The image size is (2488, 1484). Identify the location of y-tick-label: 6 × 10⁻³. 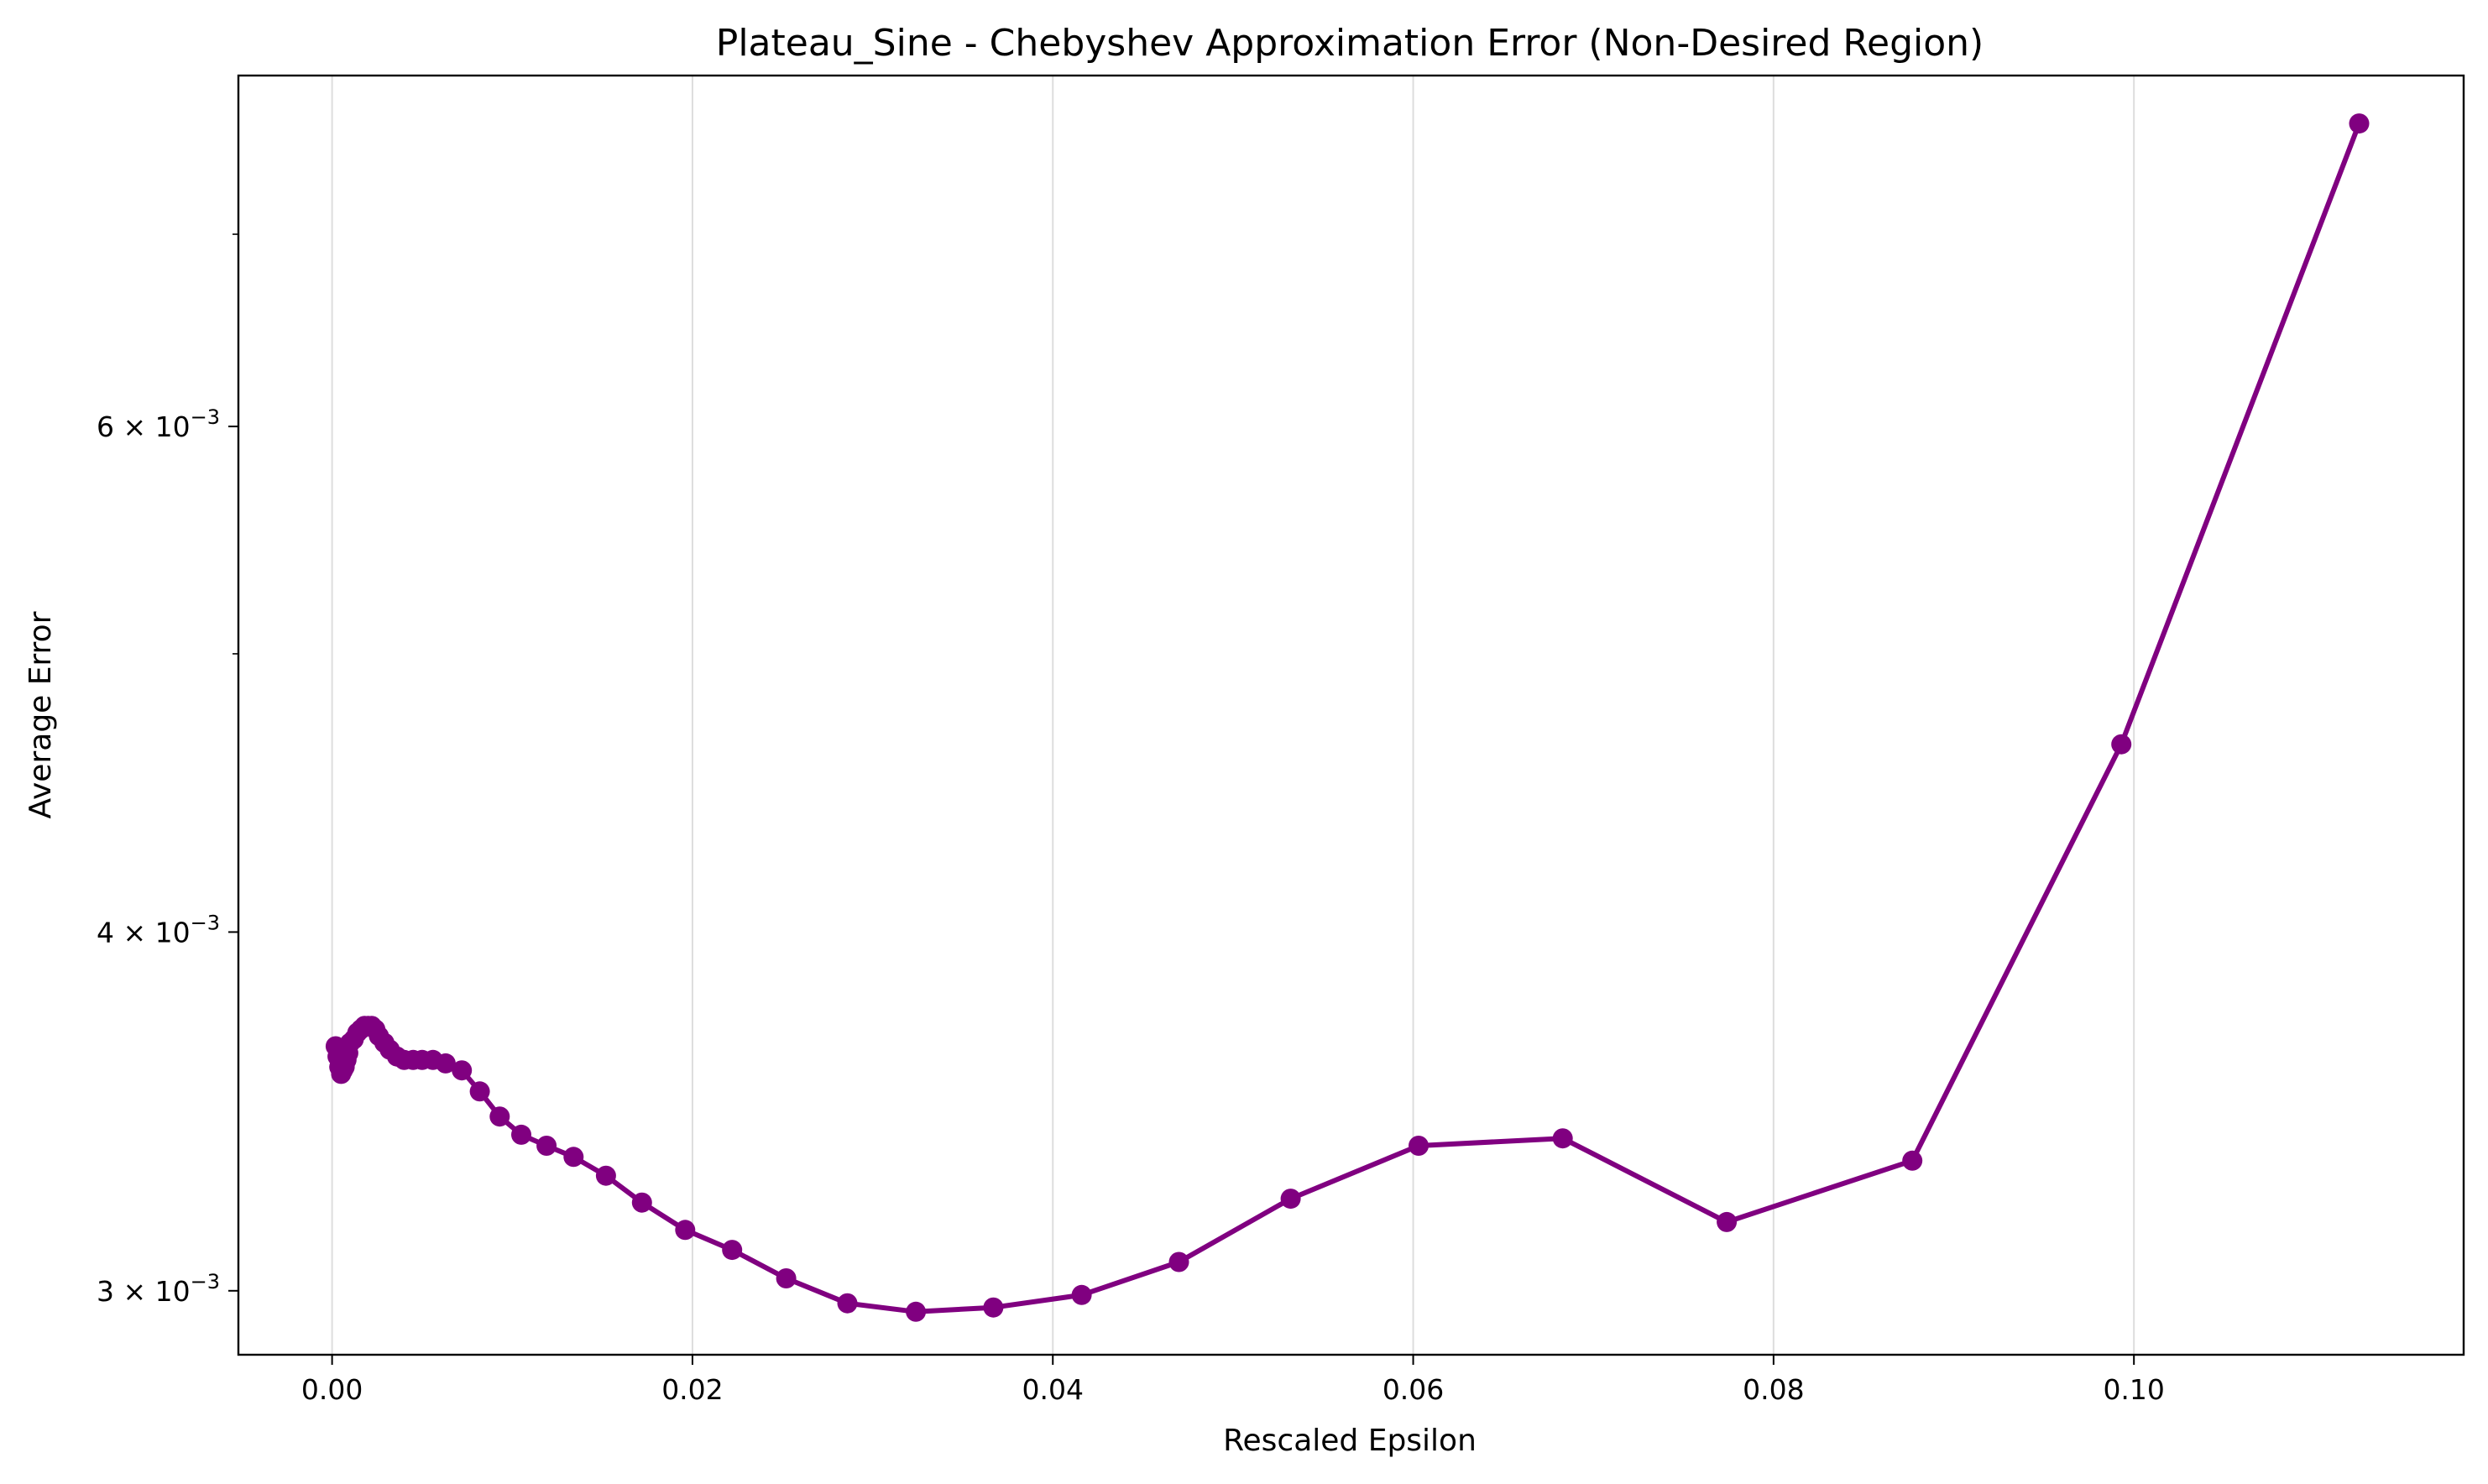
(158, 424).